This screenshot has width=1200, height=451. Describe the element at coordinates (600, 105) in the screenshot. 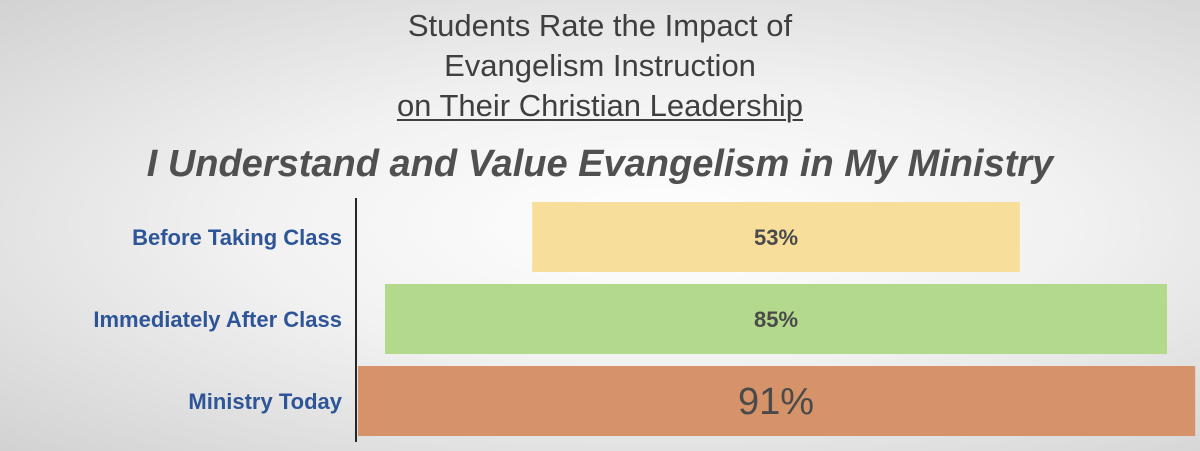

I see `title-line-3: on Their Christian Leadership` at that location.